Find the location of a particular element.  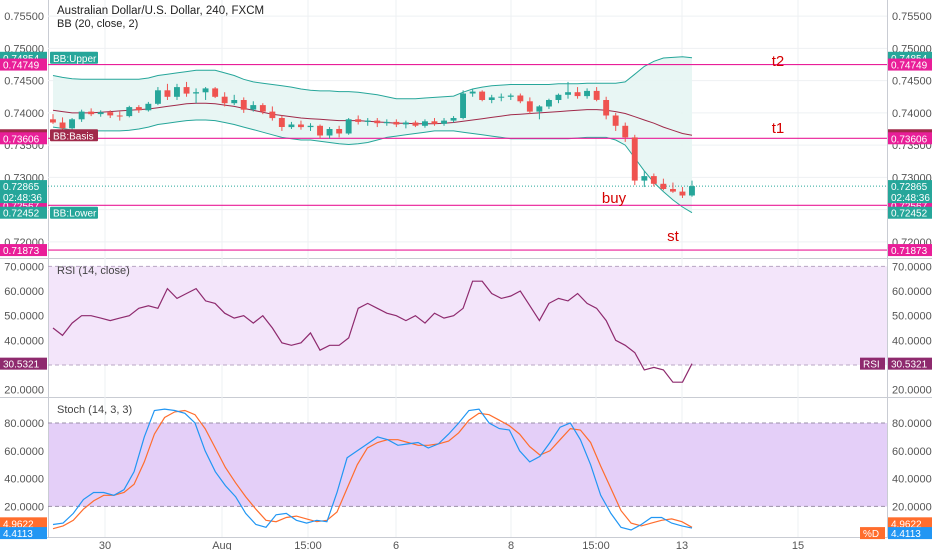

right-price-badge-t2-bg is located at coordinates (910, 64).